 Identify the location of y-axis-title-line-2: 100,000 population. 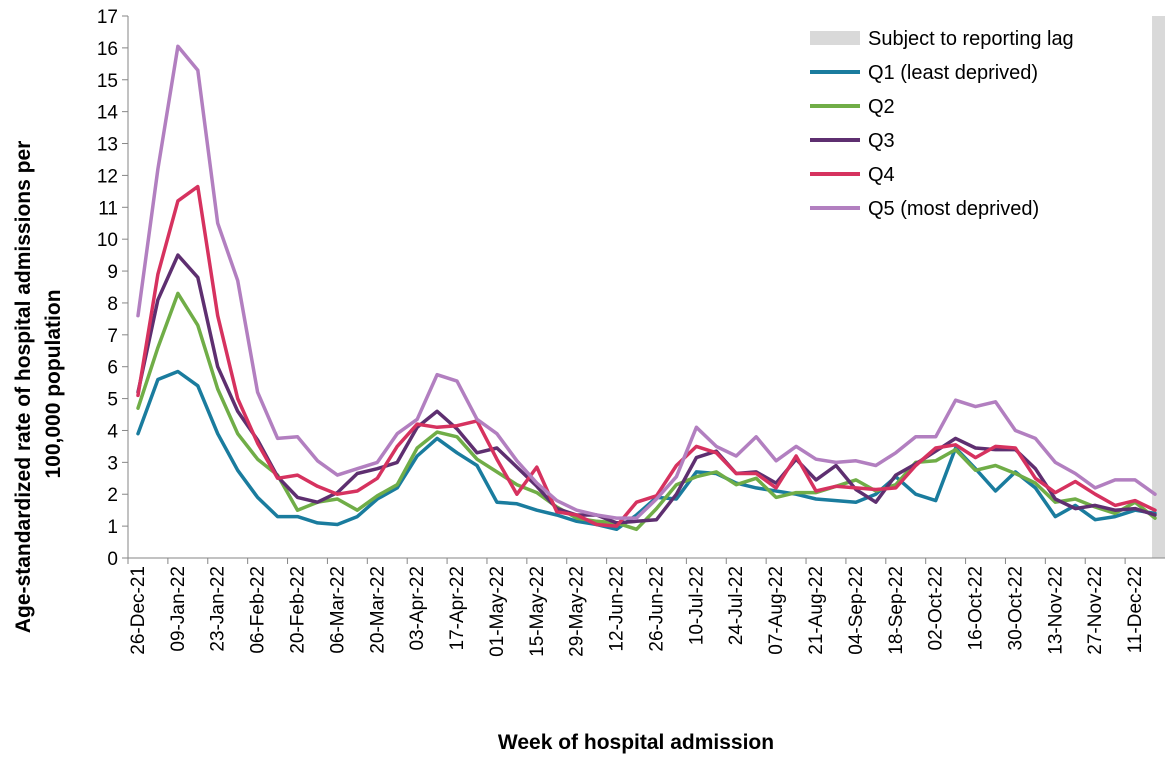
(53, 383).